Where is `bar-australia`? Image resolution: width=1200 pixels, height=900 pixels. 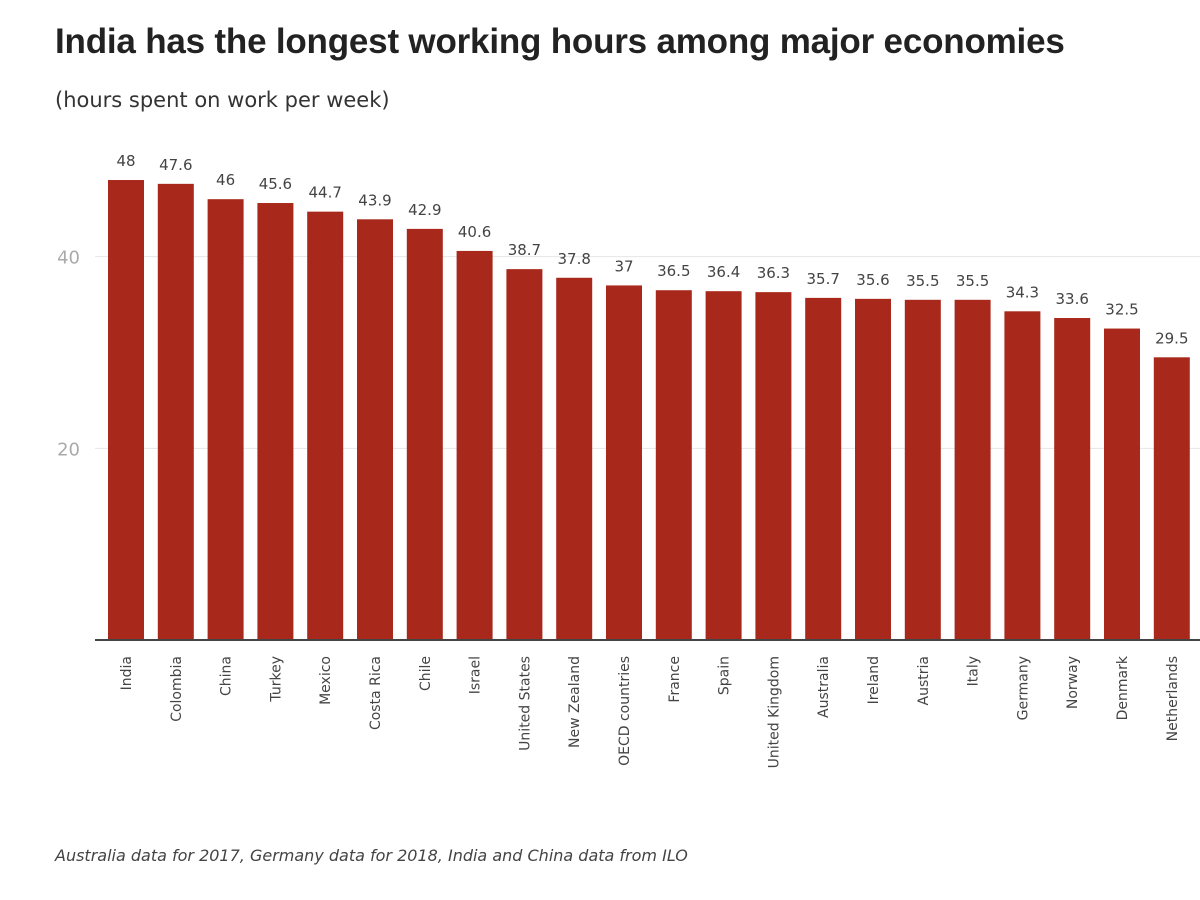 bar-australia is located at coordinates (823, 468).